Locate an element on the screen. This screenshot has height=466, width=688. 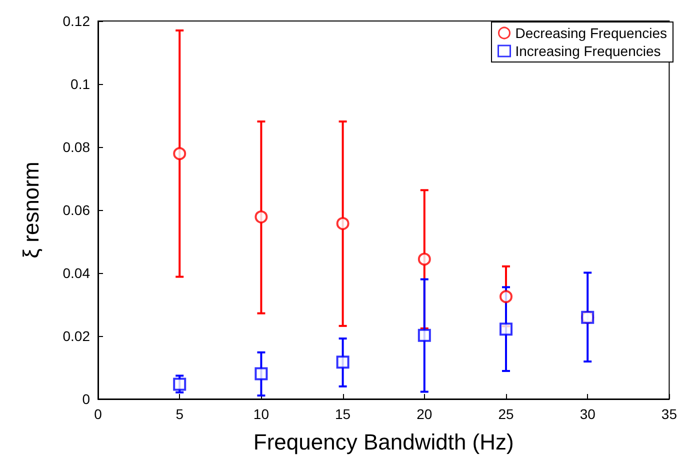
x-tick-label: 10 is located at coordinates (261, 414).